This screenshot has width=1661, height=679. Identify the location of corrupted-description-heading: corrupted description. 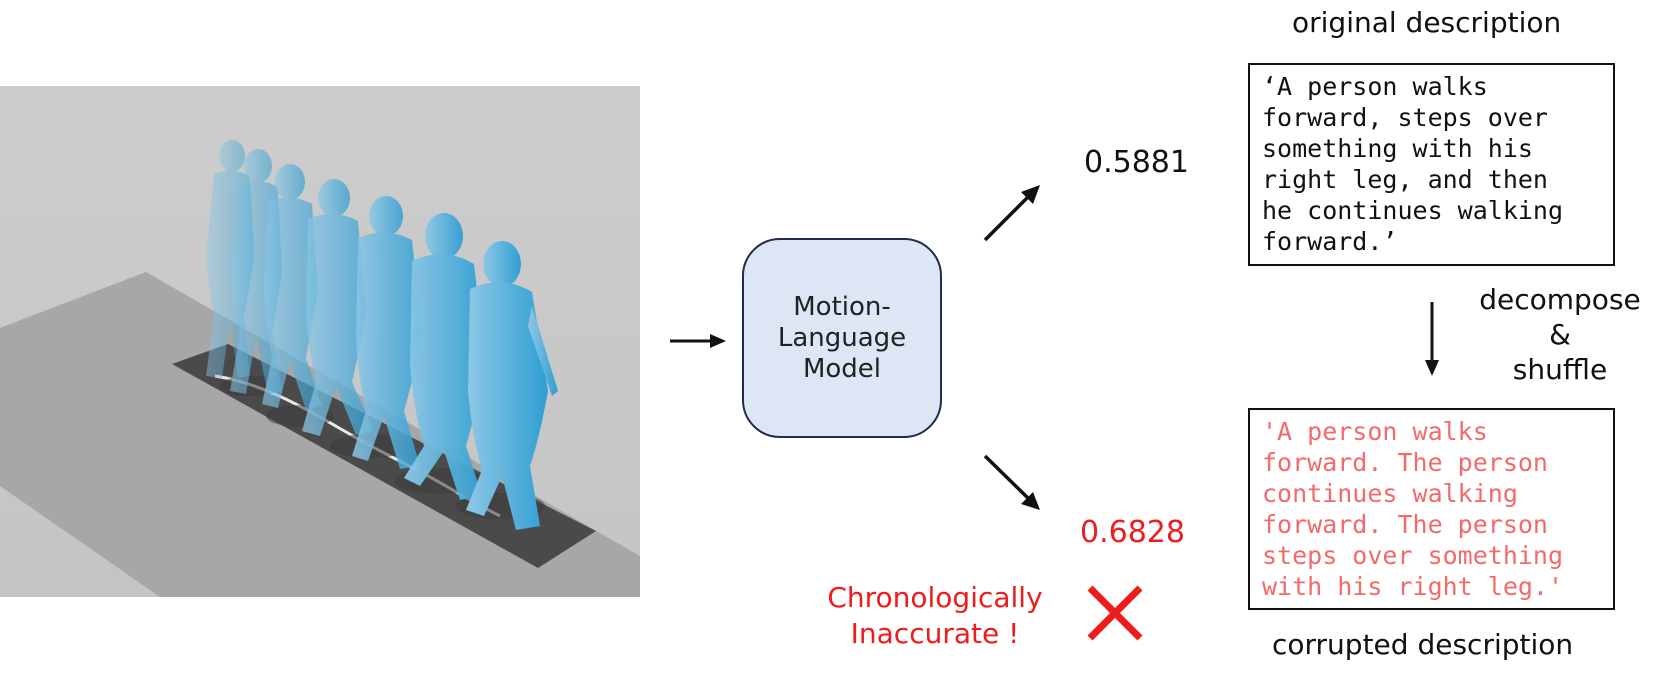
(1423, 644).